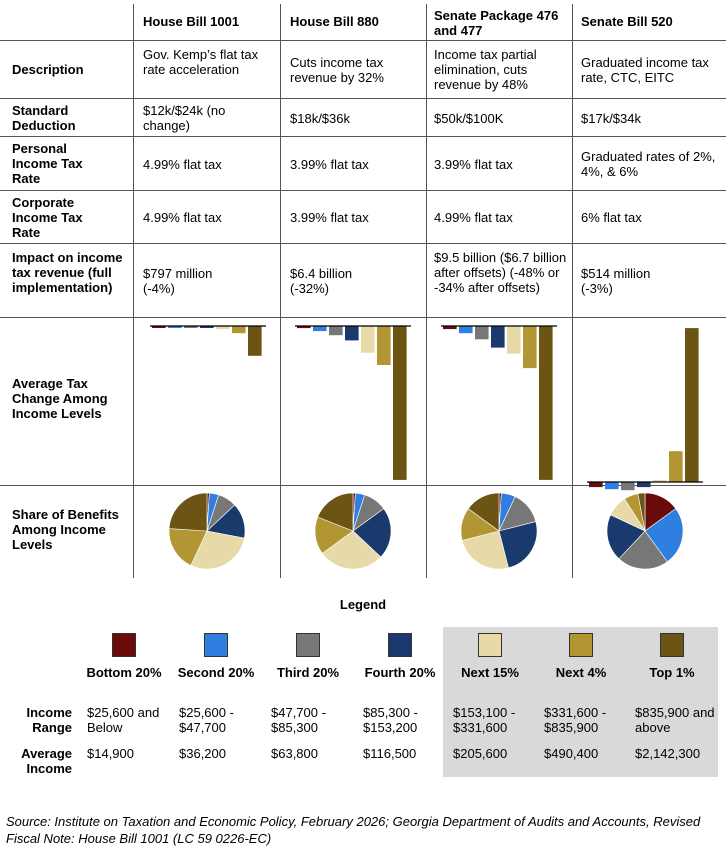 The width and height of the screenshot is (726, 848). I want to click on pie-slice-third-20-, so click(643, 550).